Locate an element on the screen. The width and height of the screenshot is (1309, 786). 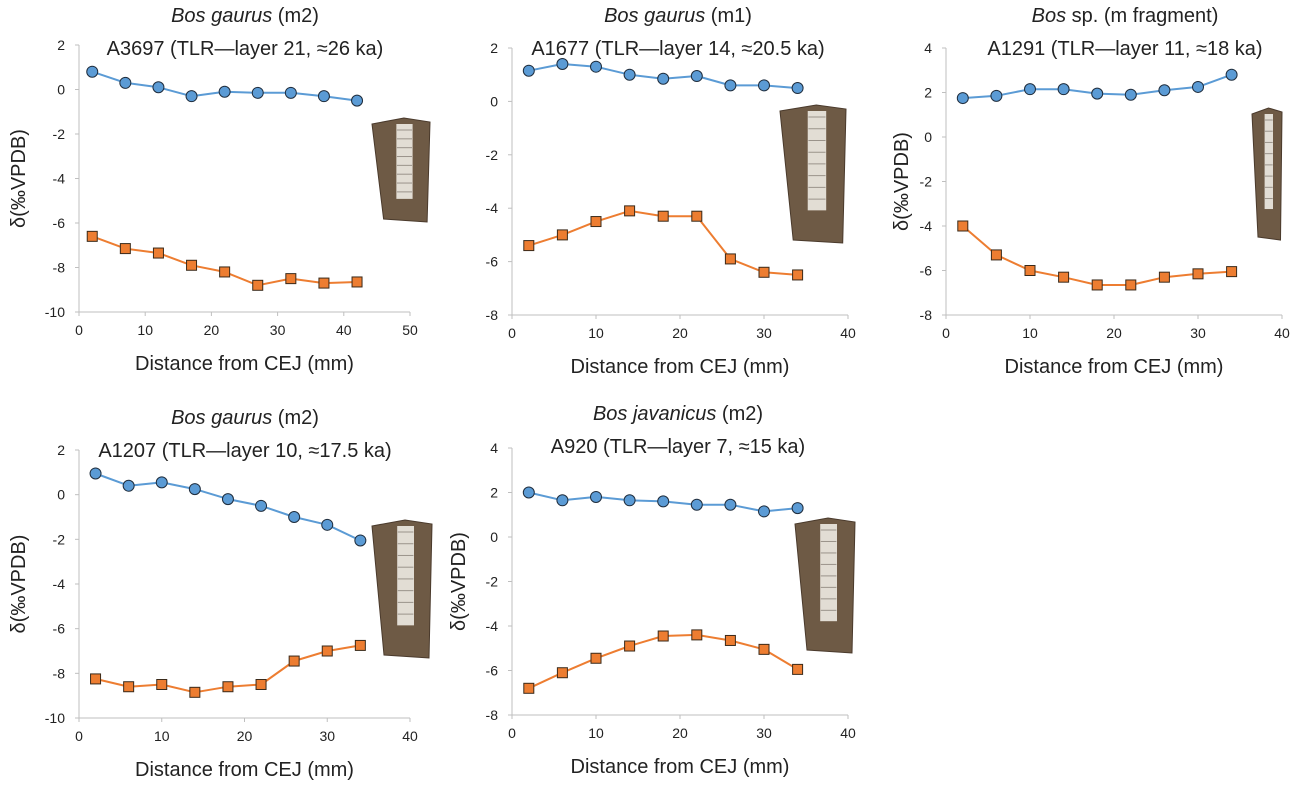
y-tick-label: 4 is located at coordinates (494, 448).